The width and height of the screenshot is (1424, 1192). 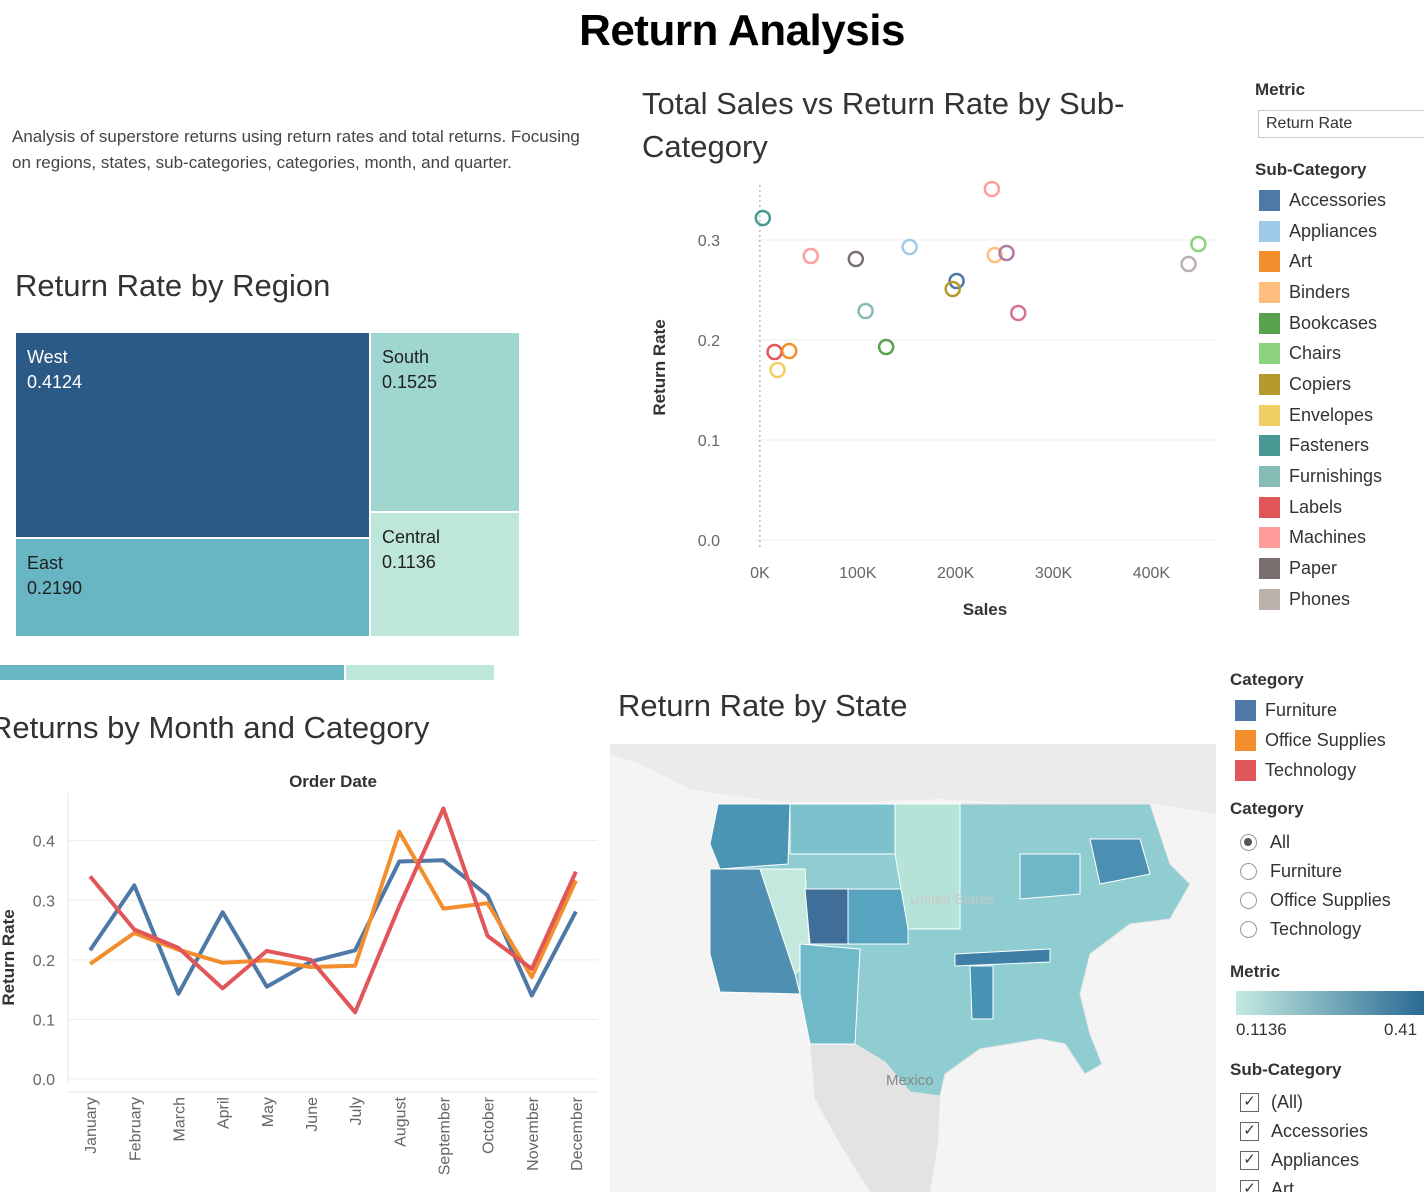 What do you see at coordinates (1329, 740) in the screenshot?
I see `category-legend-item: Office Supplies` at bounding box center [1329, 740].